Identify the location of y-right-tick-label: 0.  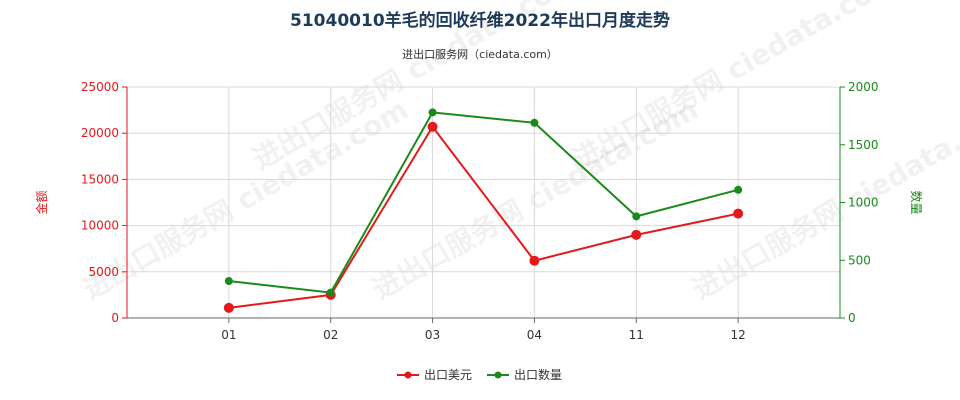
(852, 318).